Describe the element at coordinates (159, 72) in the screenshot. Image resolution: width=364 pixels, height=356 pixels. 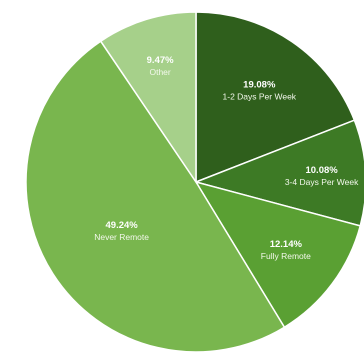
I see `slice-category-label: Other` at that location.